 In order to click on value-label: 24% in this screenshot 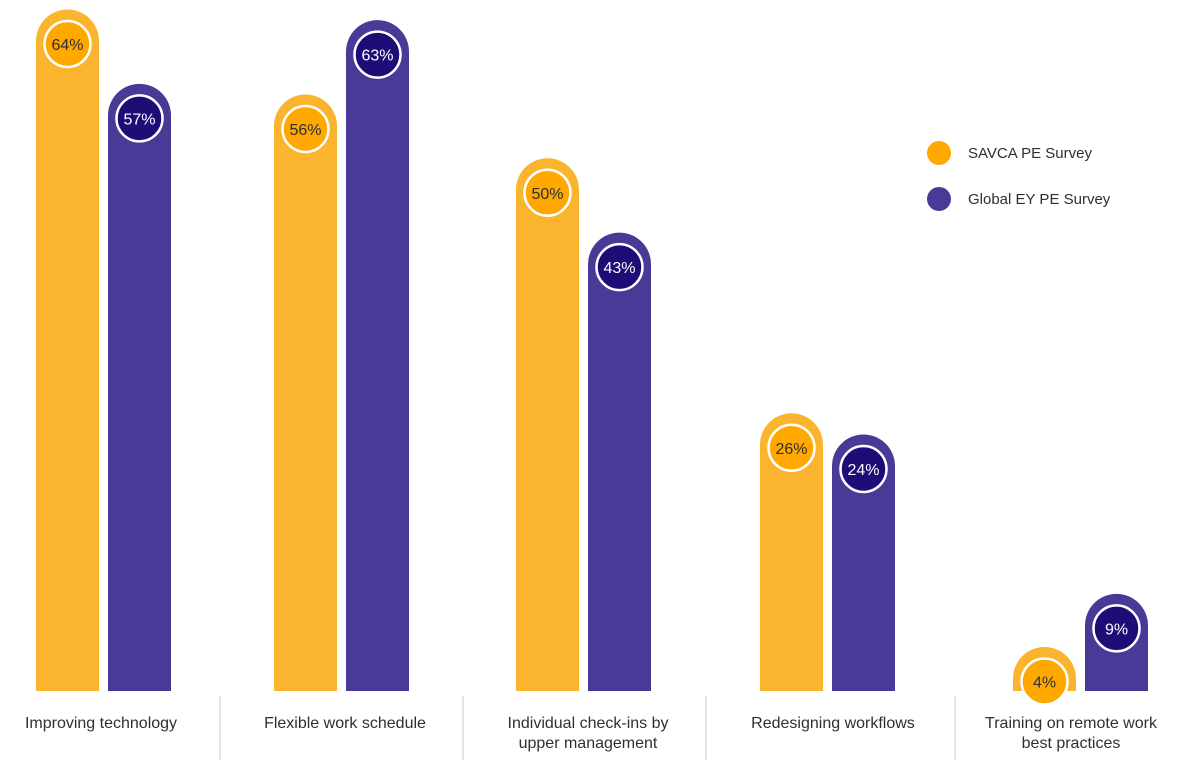, I will do `click(863, 470)`.